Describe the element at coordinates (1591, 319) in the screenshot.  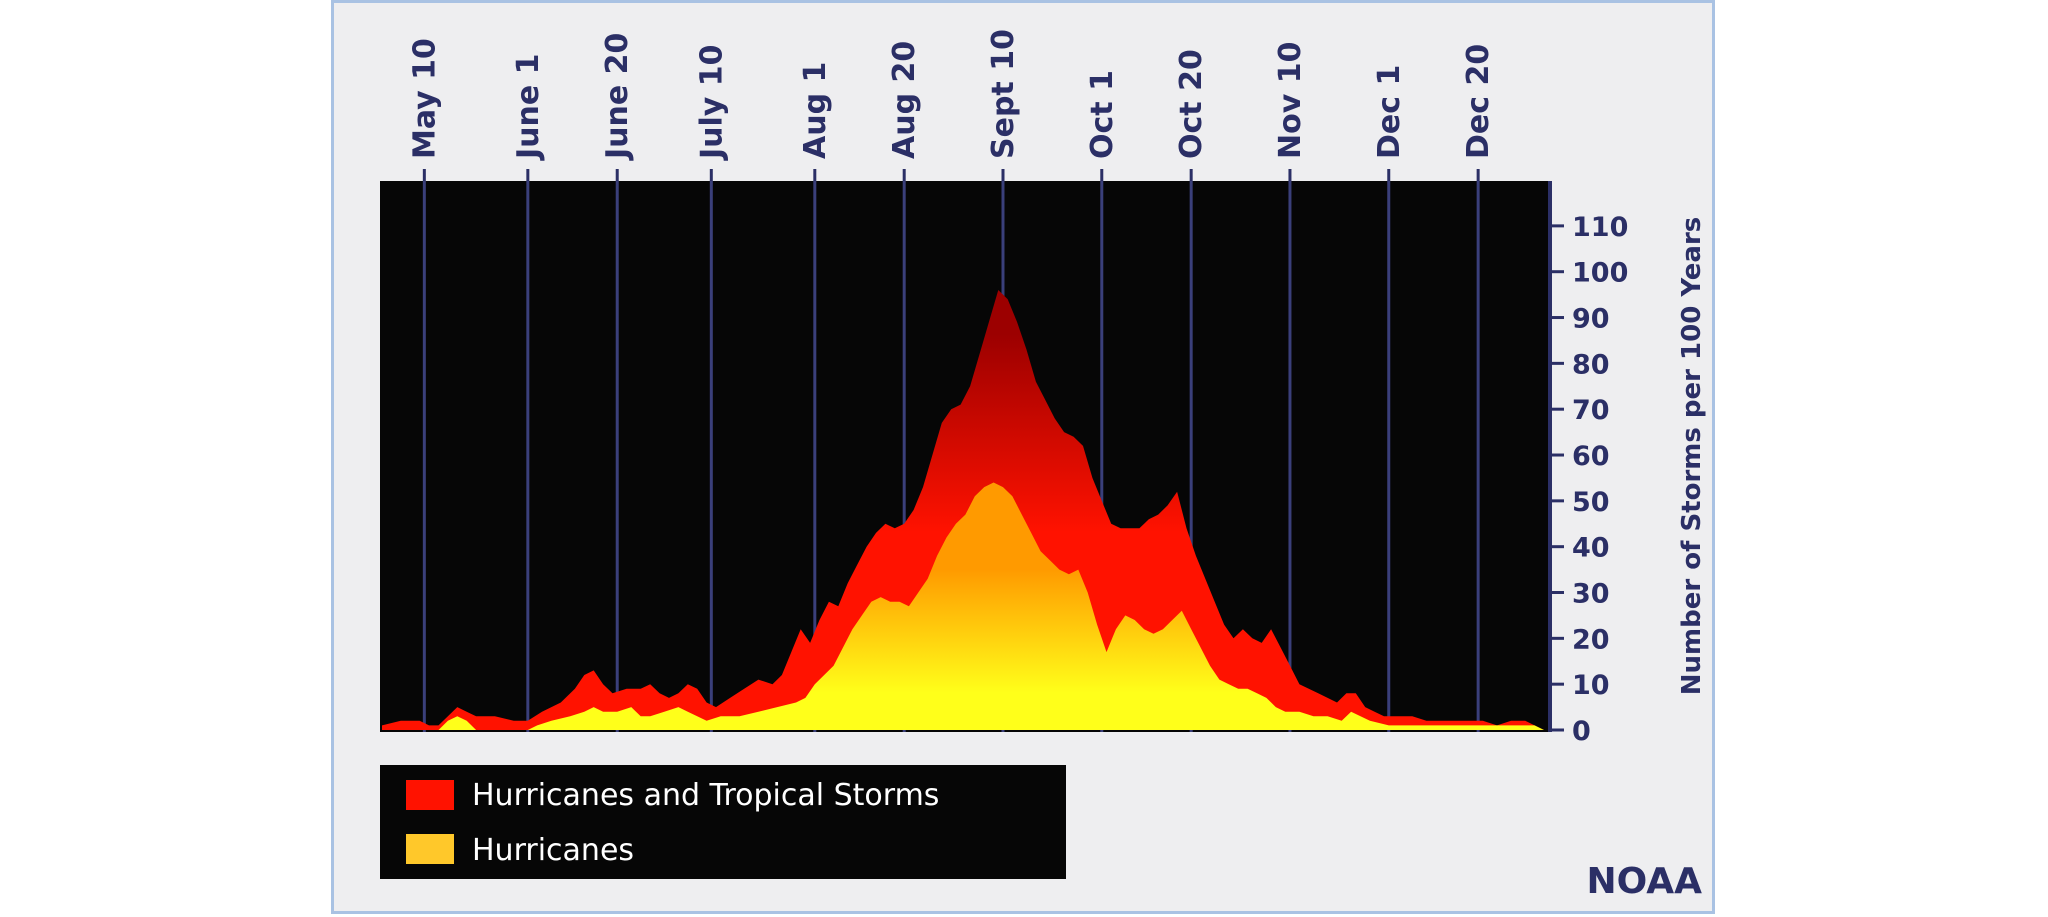
I see `y-tick-label: 90` at that location.